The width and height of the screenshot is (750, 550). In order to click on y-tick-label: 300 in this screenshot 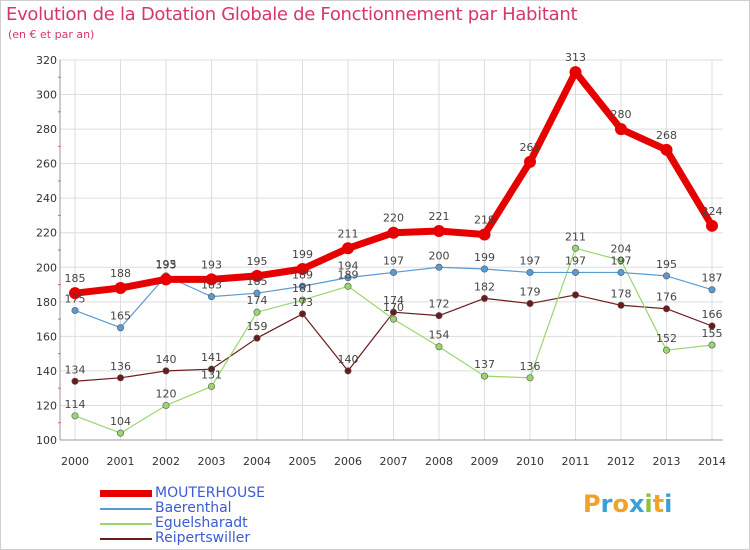, I will do `click(46, 95)`.